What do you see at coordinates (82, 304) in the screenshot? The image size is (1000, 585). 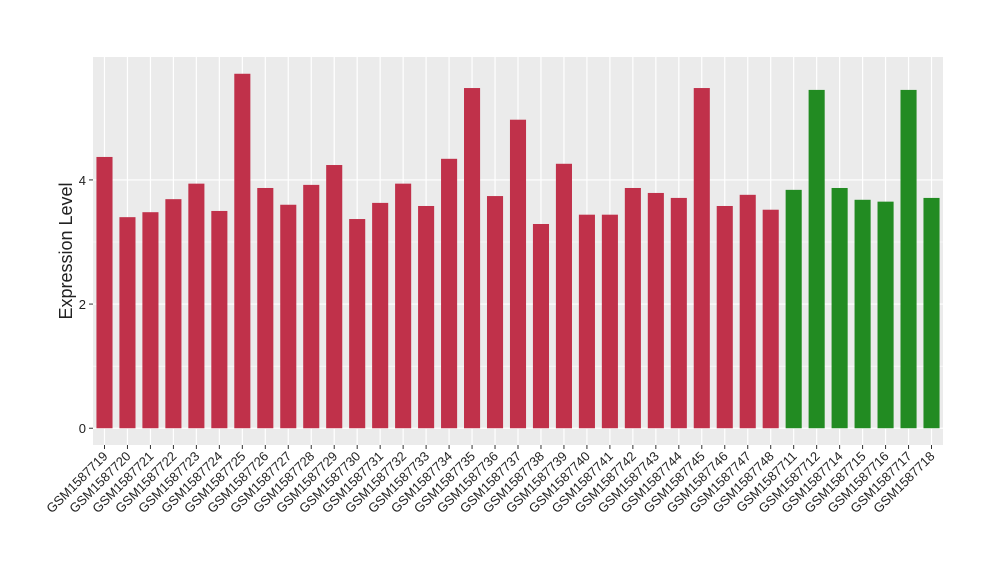 I see `y-tick-label: 2` at bounding box center [82, 304].